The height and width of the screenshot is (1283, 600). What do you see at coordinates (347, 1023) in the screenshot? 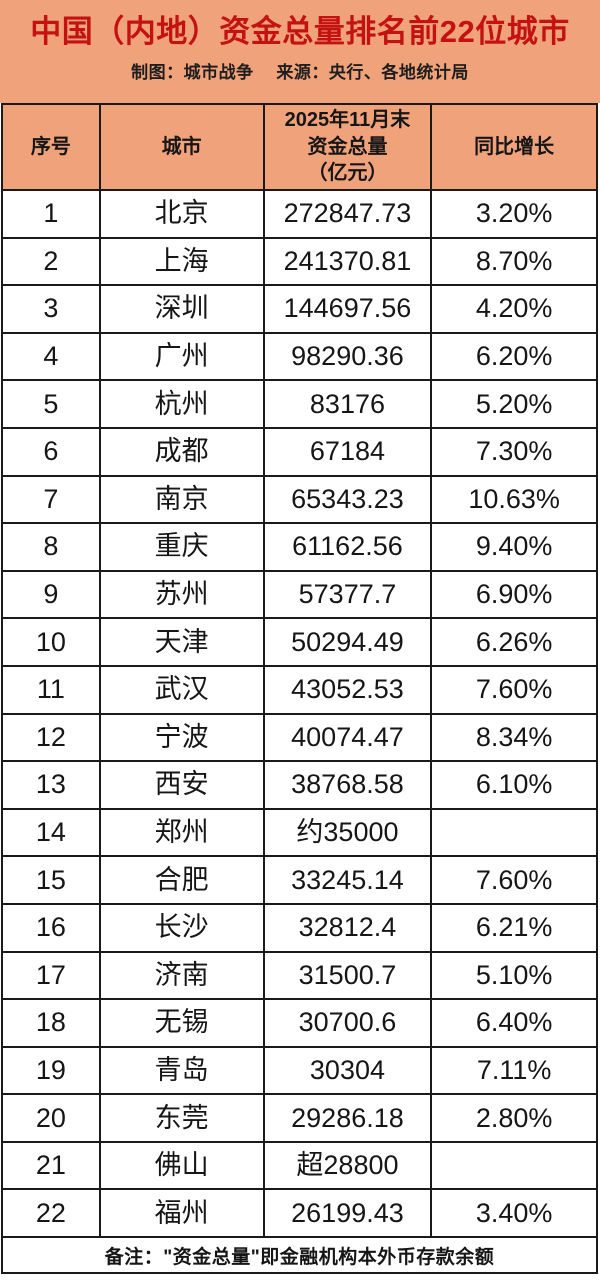
I see `amount-cell: 30700.6` at bounding box center [347, 1023].